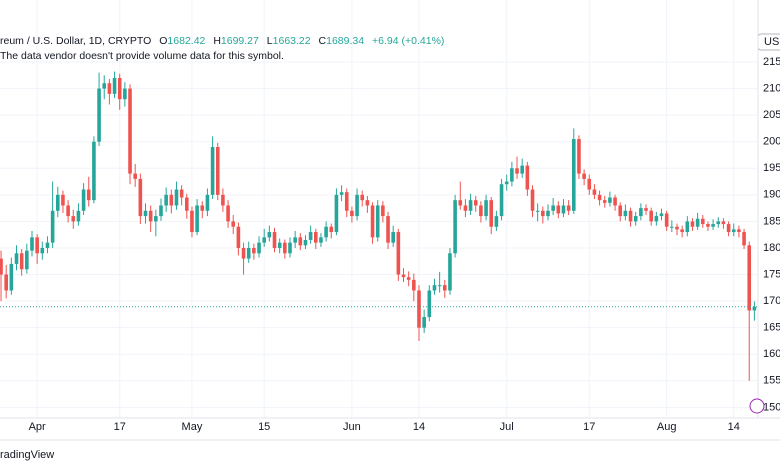 The width and height of the screenshot is (780, 470). I want to click on change: +6.94 (+0.41%), so click(408, 41).